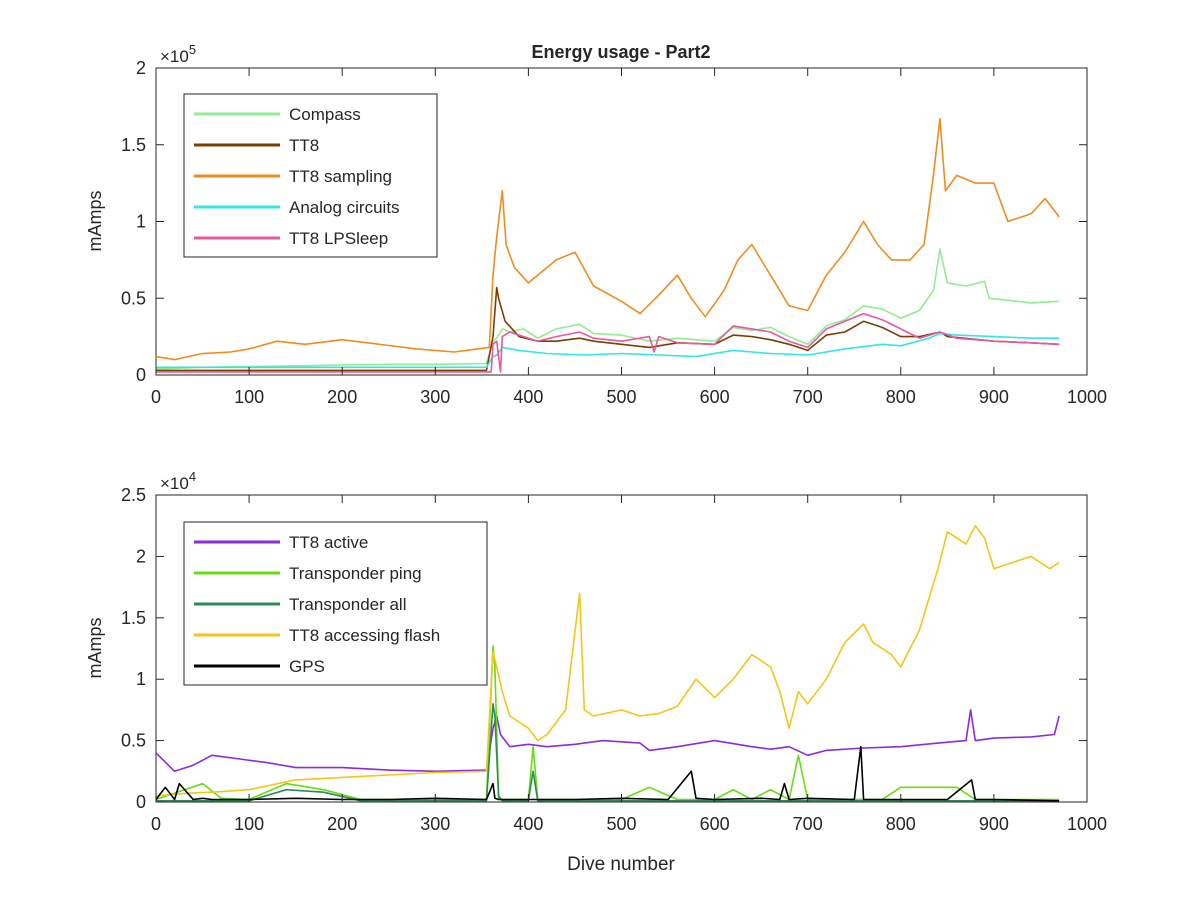  I want to click on legend-label: Transponder ping, so click(355, 573).